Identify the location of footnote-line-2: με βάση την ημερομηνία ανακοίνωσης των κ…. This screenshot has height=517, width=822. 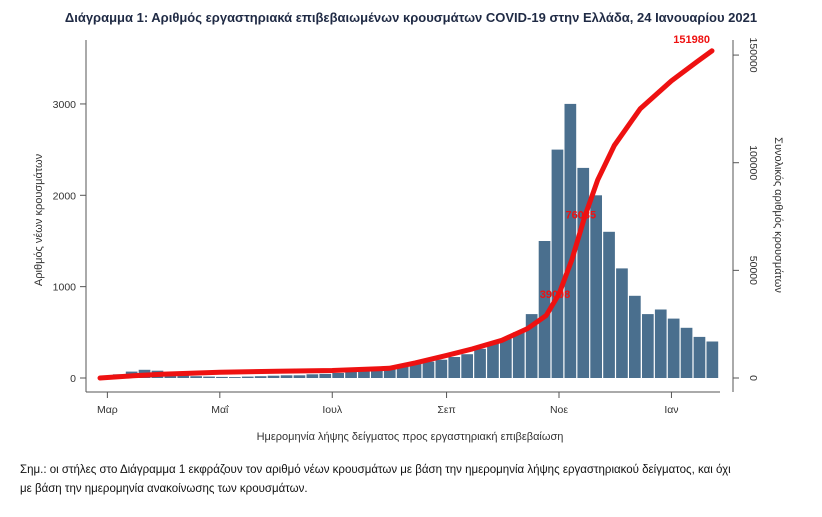
(164, 489).